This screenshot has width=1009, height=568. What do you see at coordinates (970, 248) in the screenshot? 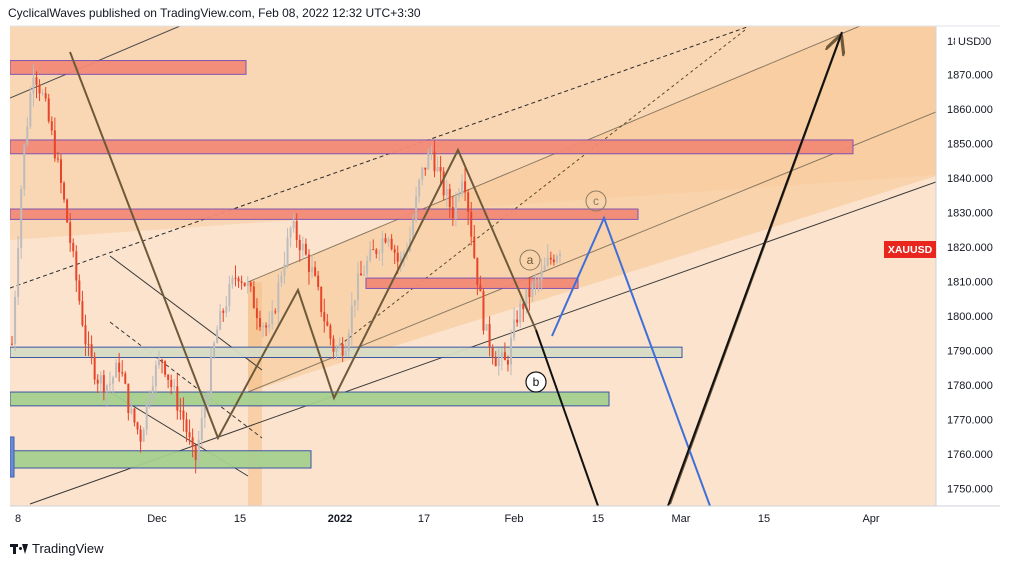
I see `price-tick-label: 1820.000` at bounding box center [970, 248].